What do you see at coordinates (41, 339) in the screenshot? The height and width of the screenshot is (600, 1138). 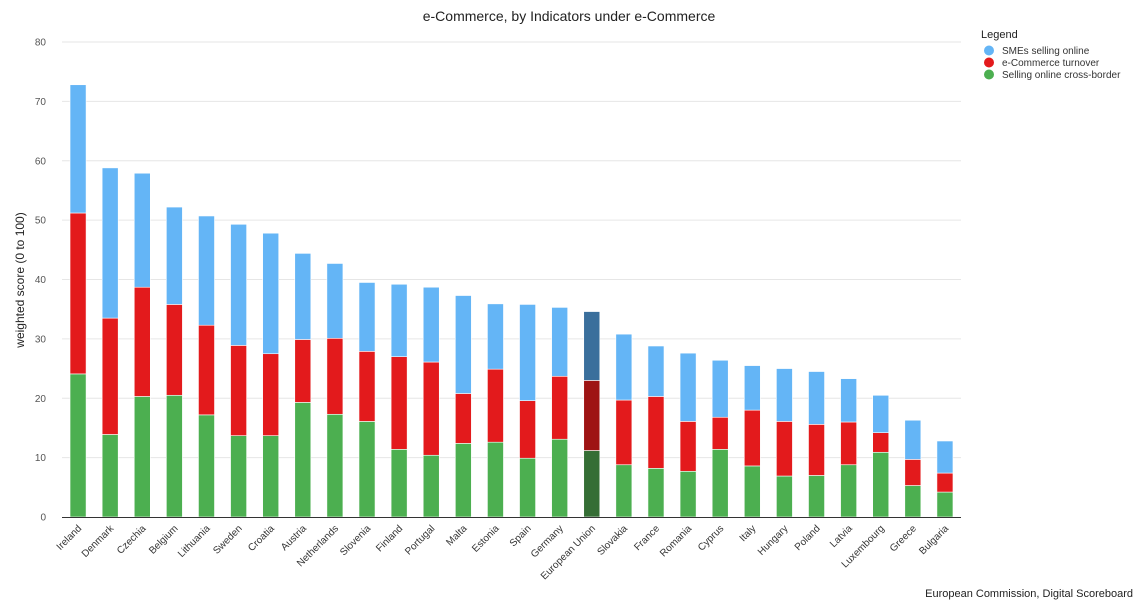 I see `y-tick-label: 30` at bounding box center [41, 339].